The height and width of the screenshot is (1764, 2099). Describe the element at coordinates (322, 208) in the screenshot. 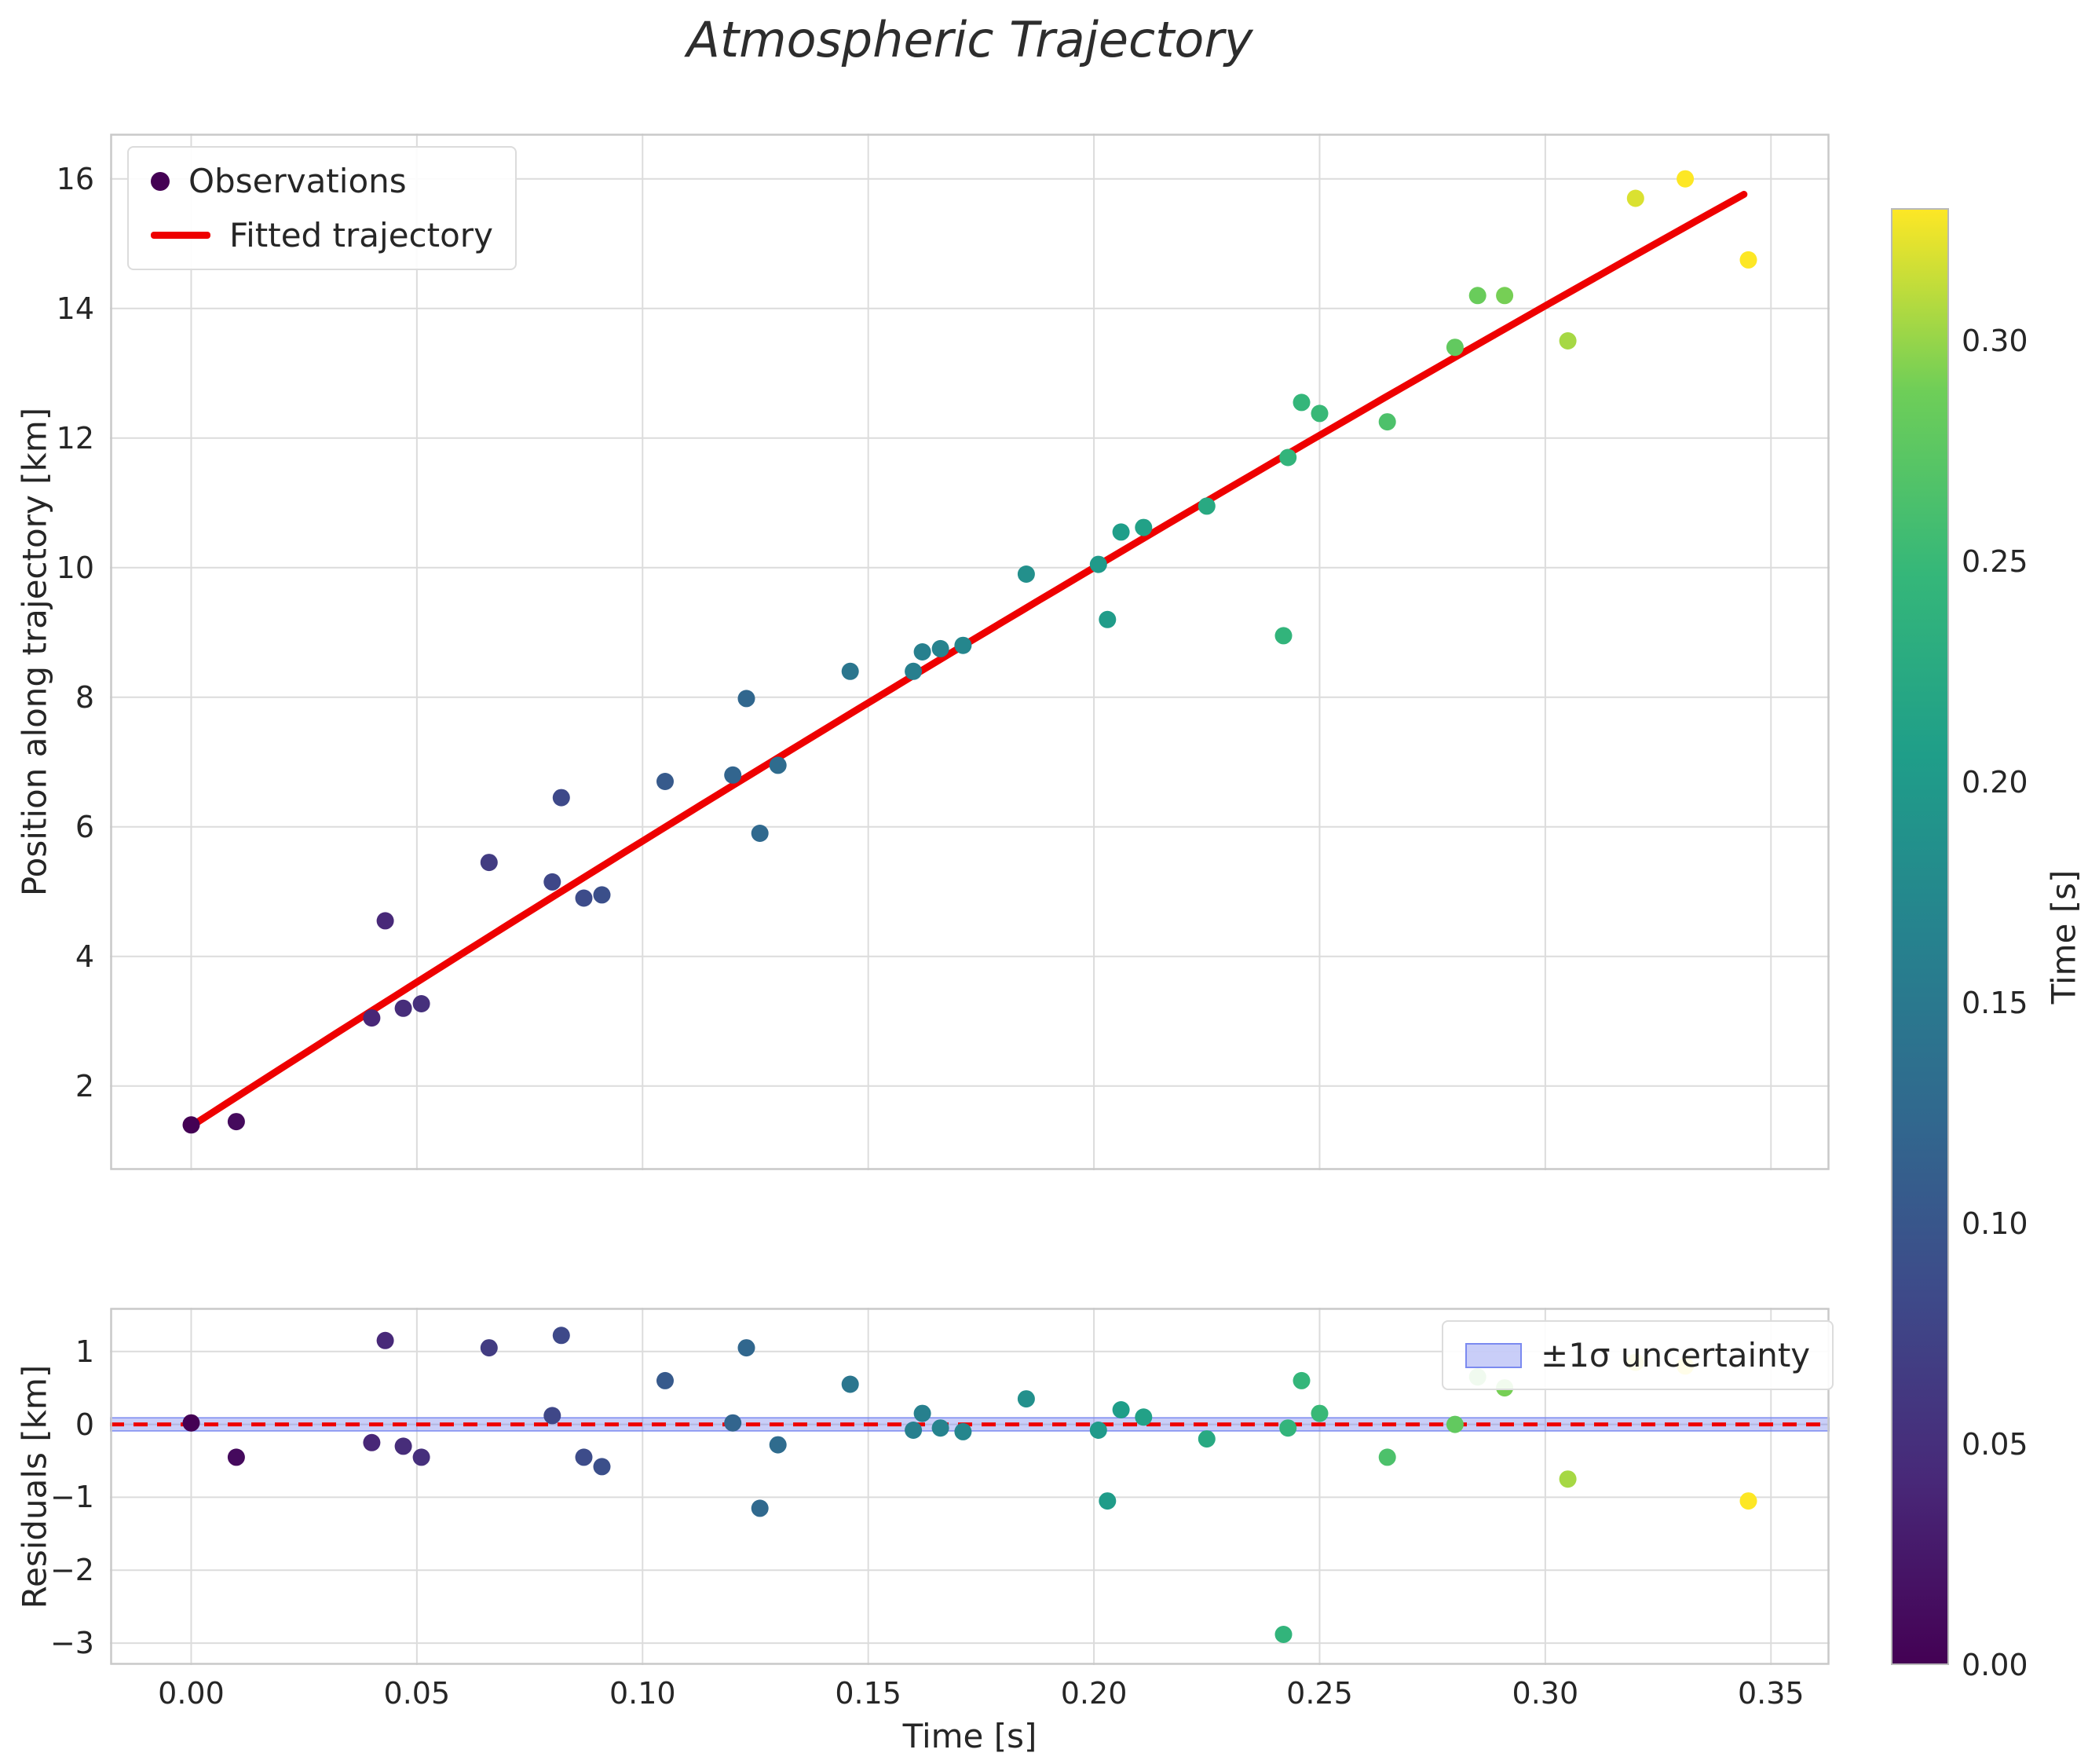

I see `main-legend: Observations Fitted trajectory` at that location.